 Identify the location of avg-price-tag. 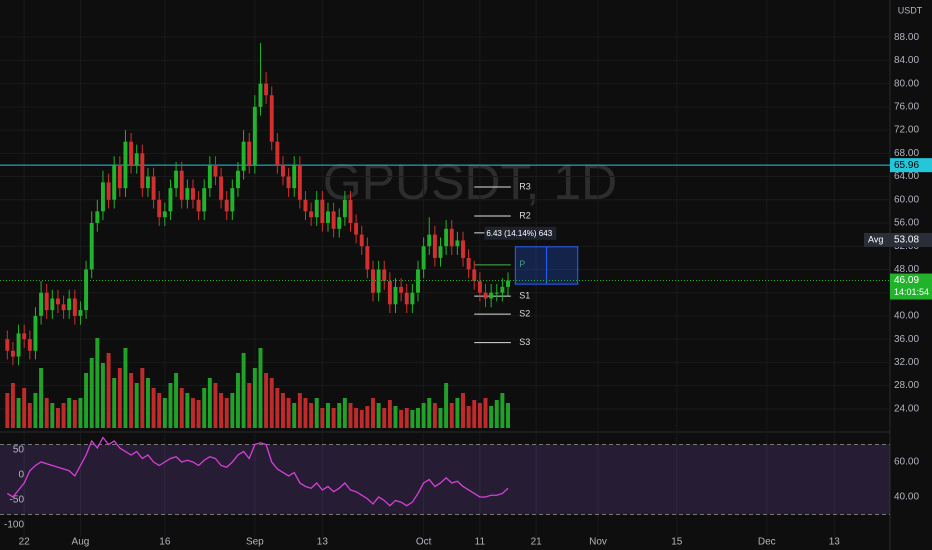
(911, 239).